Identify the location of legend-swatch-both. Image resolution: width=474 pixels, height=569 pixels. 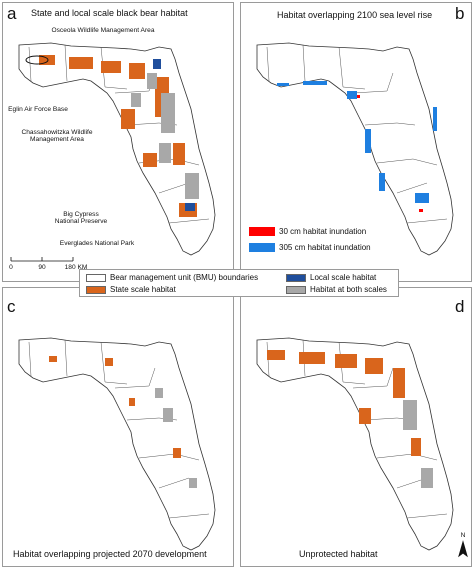
(296, 290).